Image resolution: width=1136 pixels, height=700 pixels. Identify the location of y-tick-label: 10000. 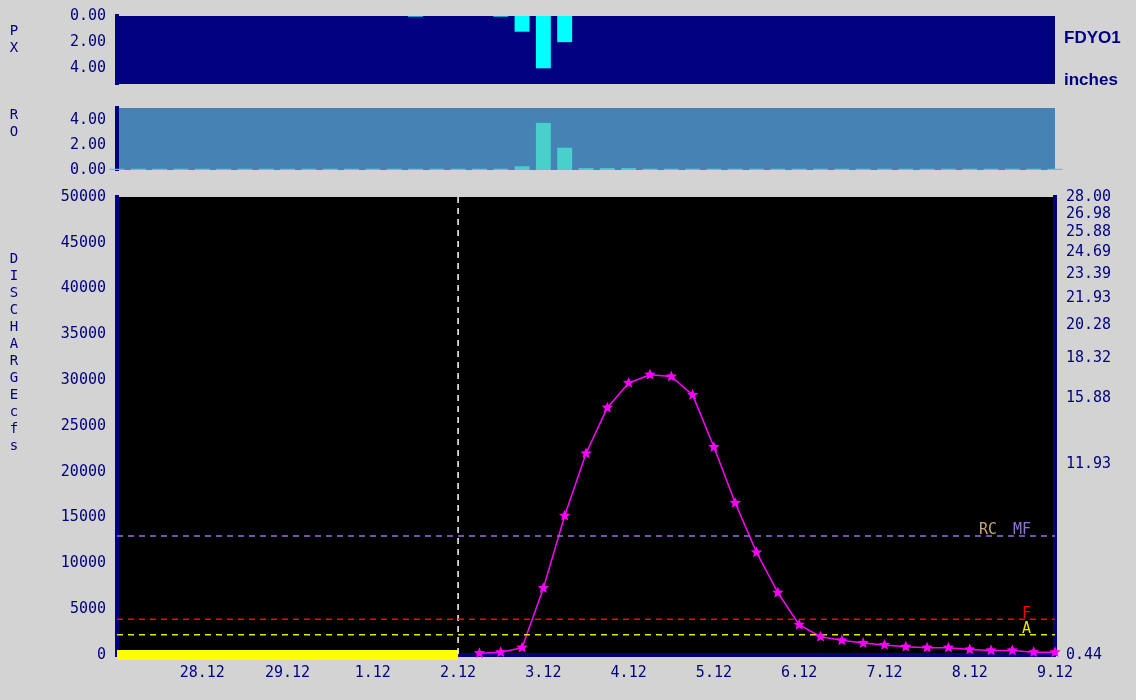
(83, 562).